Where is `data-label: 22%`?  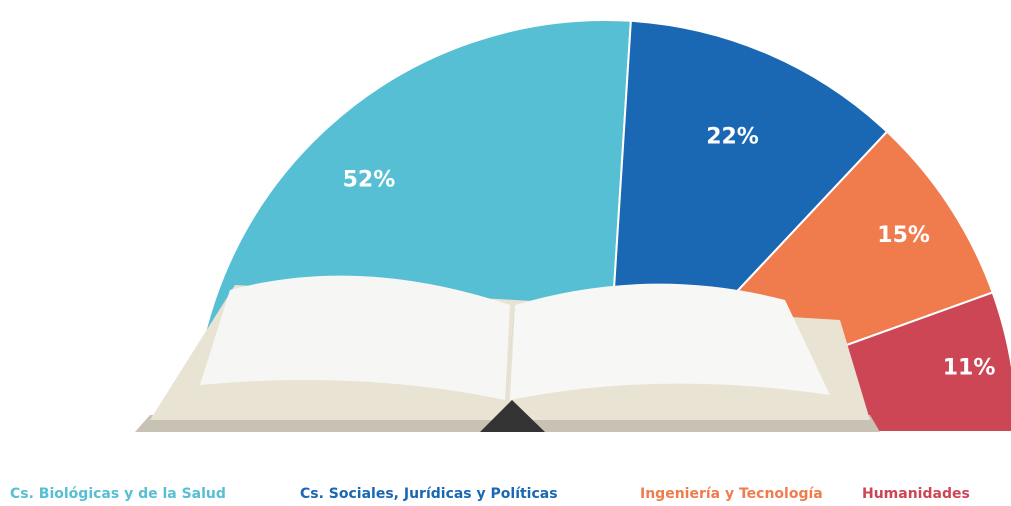
data-label: 22% is located at coordinates (732, 136).